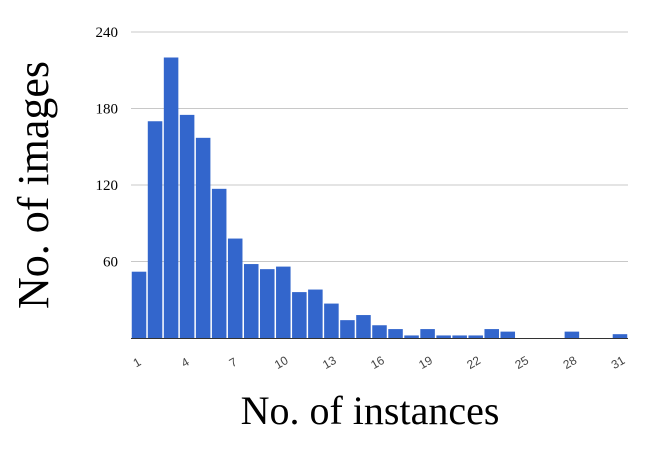 The image size is (647, 451). I want to click on x-tick-label: 7, so click(233, 363).